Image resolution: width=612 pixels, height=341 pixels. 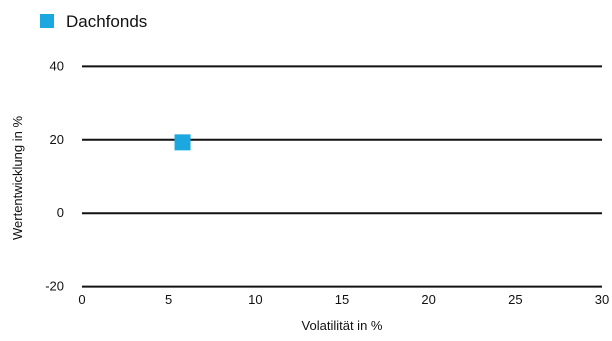 I want to click on y-axis-tick-labels: 40 20 0 -20, so click(x=54, y=175).